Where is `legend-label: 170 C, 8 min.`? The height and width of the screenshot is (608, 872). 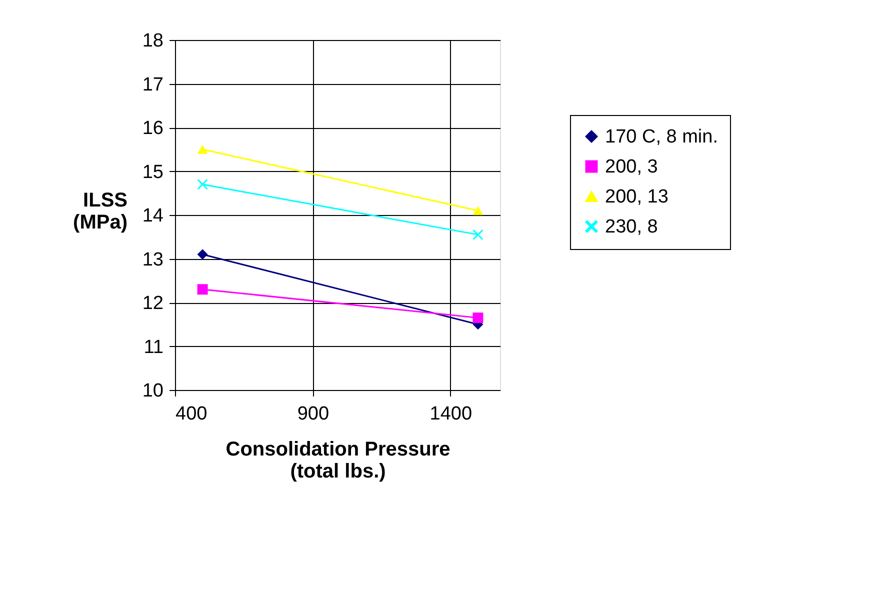
legend-label: 170 C, 8 min. is located at coordinates (661, 137).